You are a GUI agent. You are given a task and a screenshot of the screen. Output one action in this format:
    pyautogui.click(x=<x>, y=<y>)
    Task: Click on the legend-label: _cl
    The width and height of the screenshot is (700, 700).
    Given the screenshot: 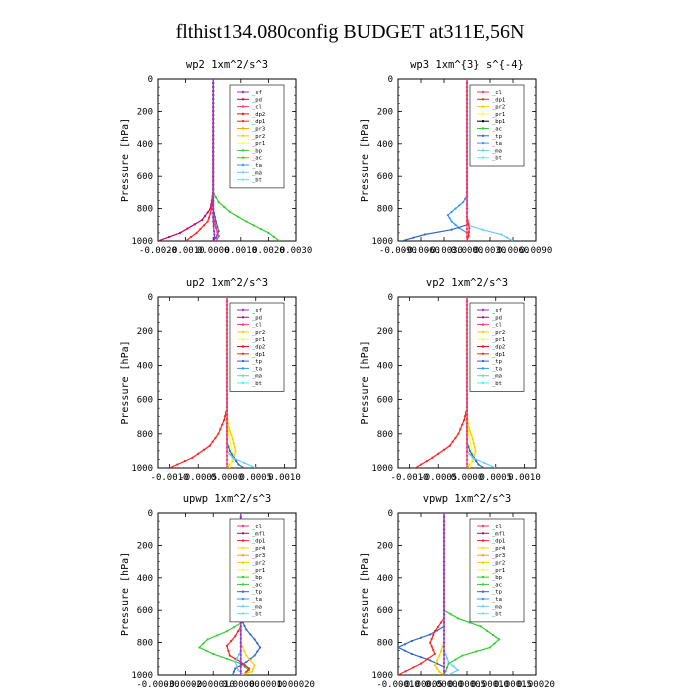 What is the action you would take?
    pyautogui.click(x=257, y=326)
    